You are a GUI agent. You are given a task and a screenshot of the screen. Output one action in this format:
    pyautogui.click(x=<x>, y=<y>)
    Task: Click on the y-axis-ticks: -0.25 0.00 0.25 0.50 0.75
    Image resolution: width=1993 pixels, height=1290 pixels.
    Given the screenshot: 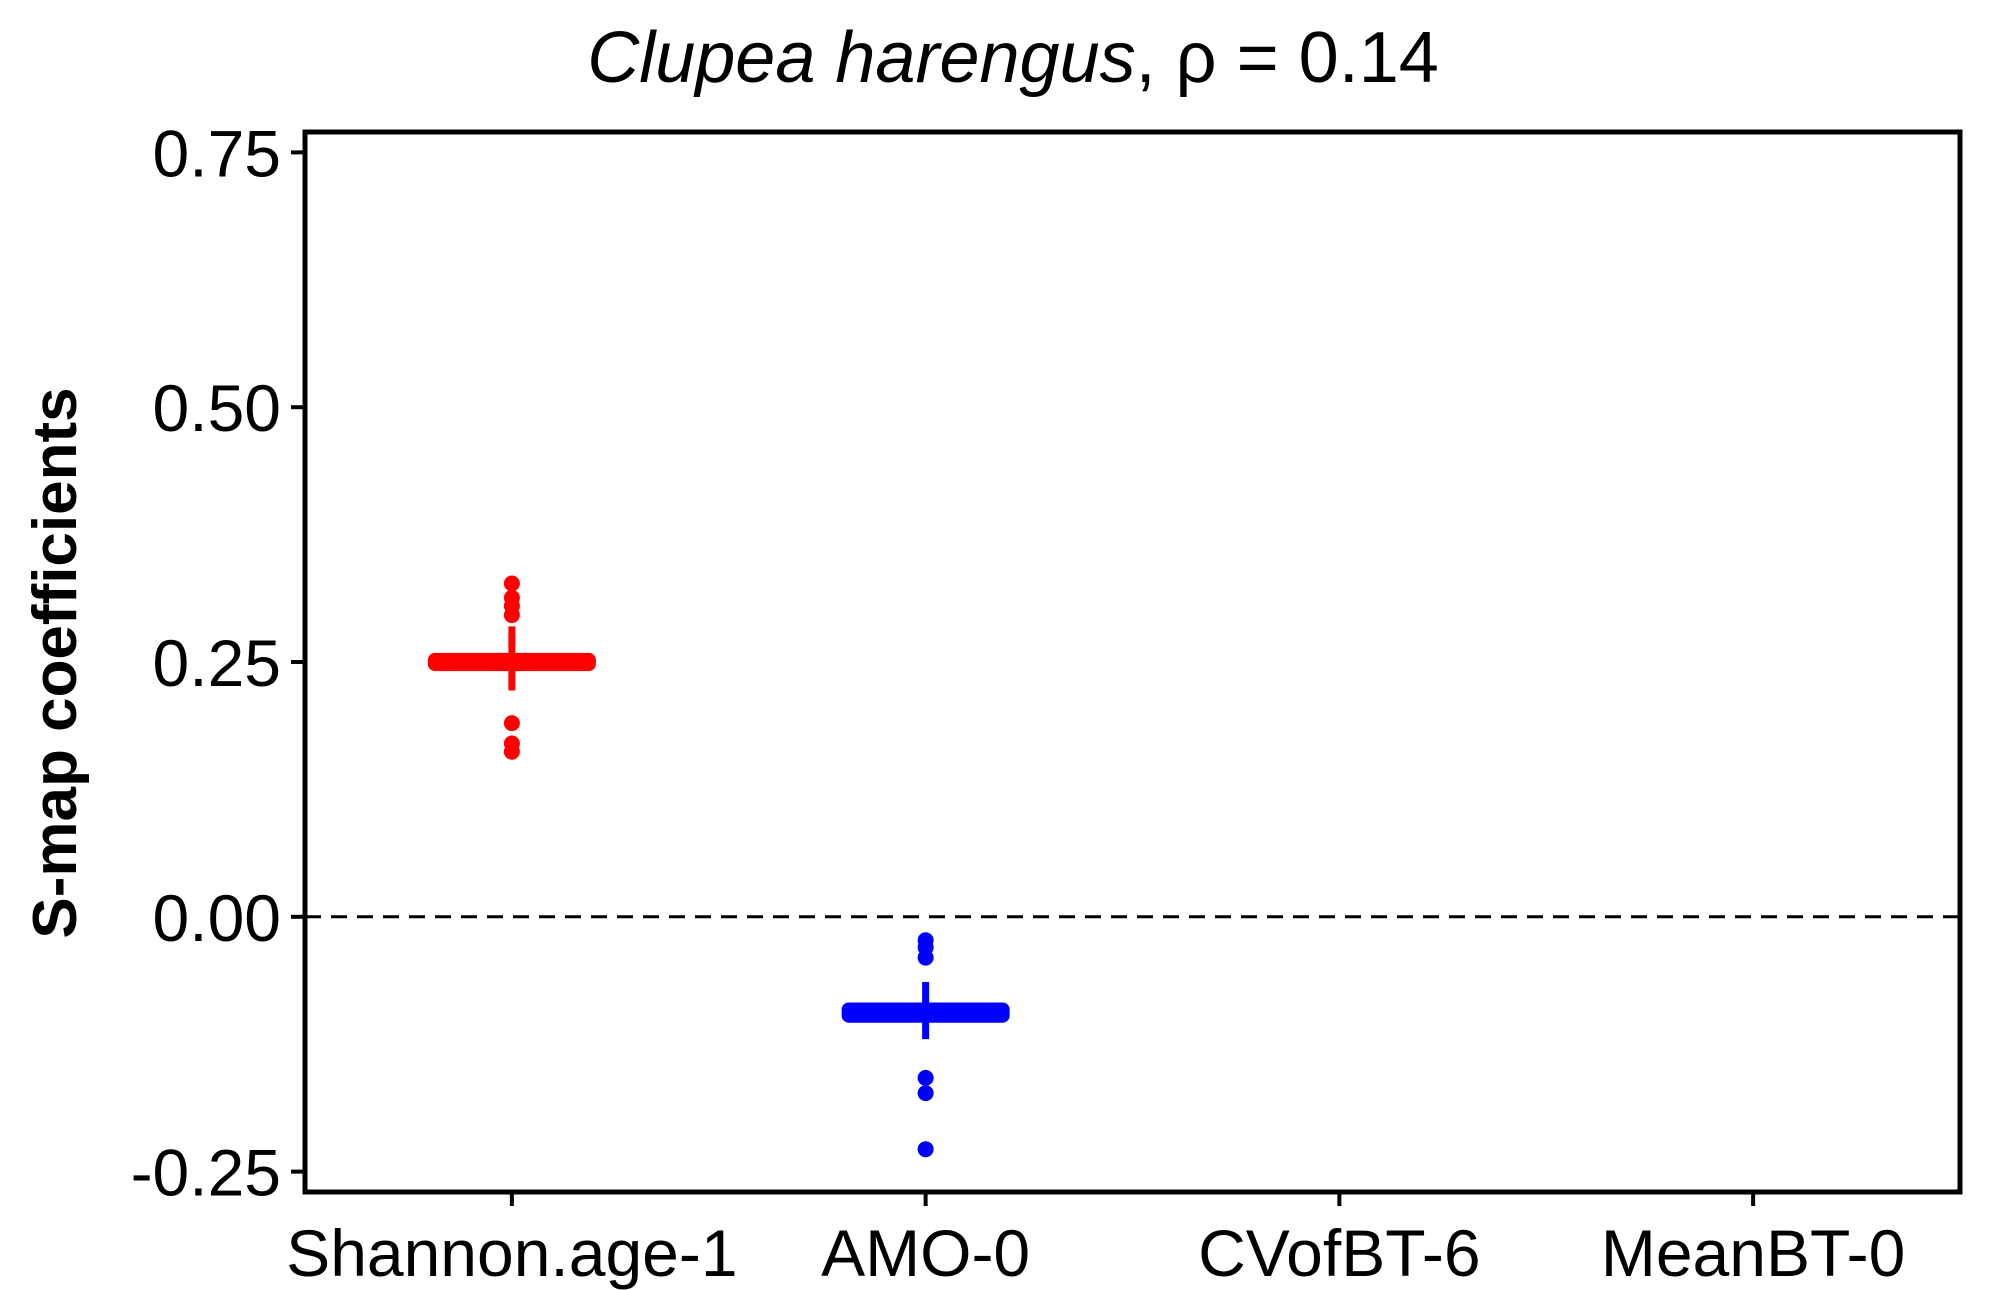 What is the action you would take?
    pyautogui.click(x=218, y=663)
    